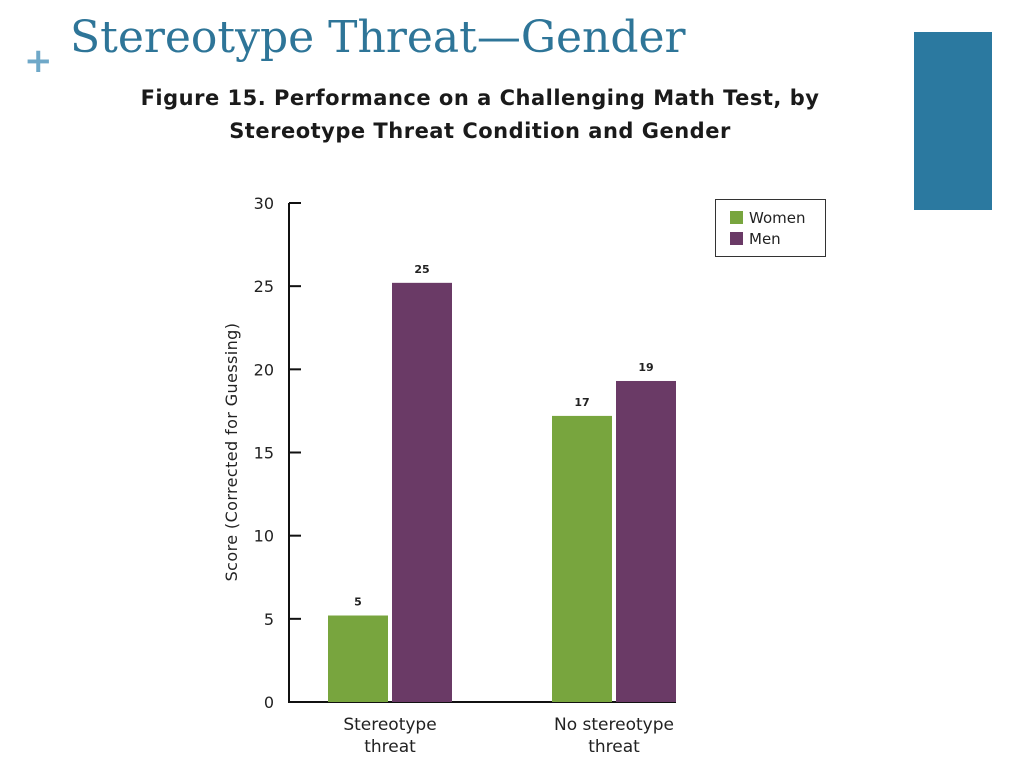 The height and width of the screenshot is (768, 1024). Describe the element at coordinates (736, 217) in the screenshot. I see `legend-swatch-women` at that location.